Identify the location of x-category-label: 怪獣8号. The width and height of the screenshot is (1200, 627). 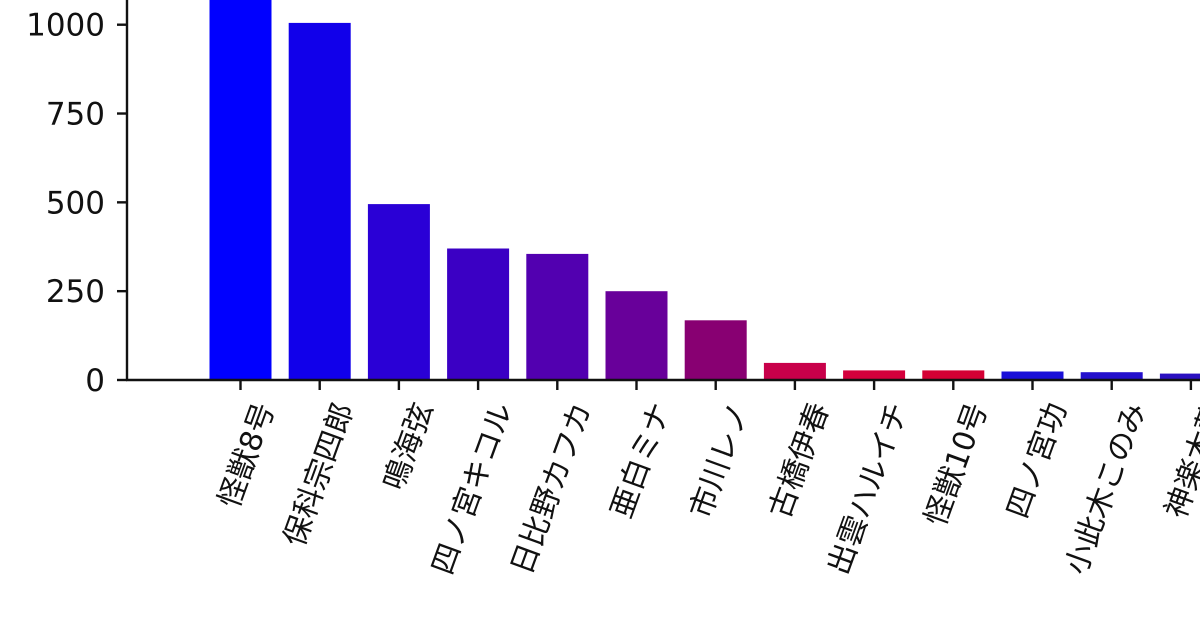
(247, 455).